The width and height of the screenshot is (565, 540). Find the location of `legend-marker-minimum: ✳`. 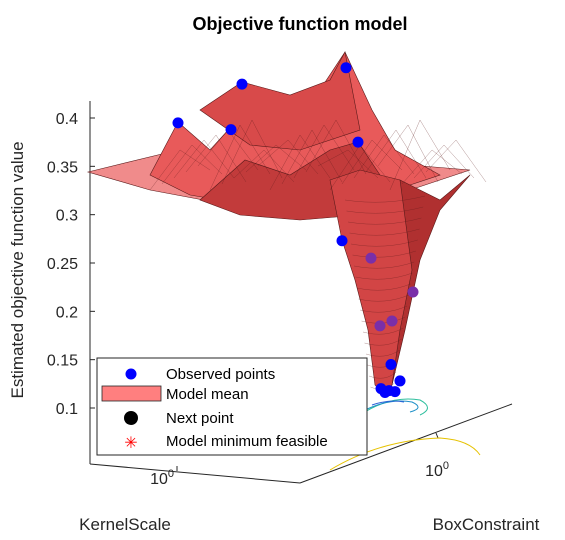

legend-marker-minimum: ✳ is located at coordinates (130, 443).